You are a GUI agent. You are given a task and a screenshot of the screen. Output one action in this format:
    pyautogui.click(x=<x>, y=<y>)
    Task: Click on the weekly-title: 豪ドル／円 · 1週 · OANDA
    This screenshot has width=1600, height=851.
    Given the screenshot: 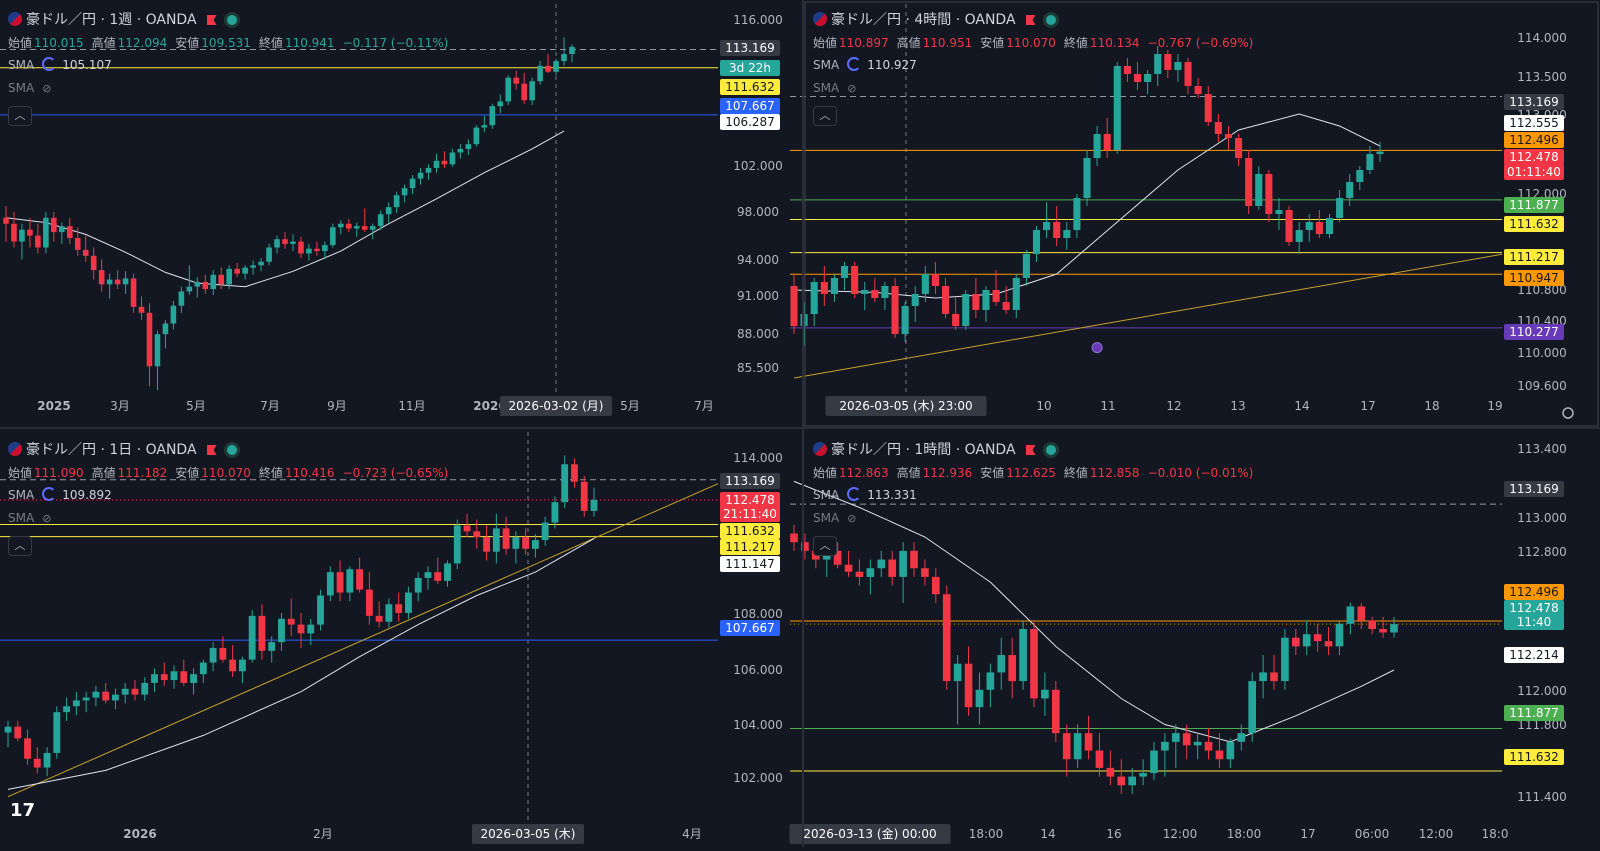 What is the action you would take?
    pyautogui.click(x=122, y=19)
    